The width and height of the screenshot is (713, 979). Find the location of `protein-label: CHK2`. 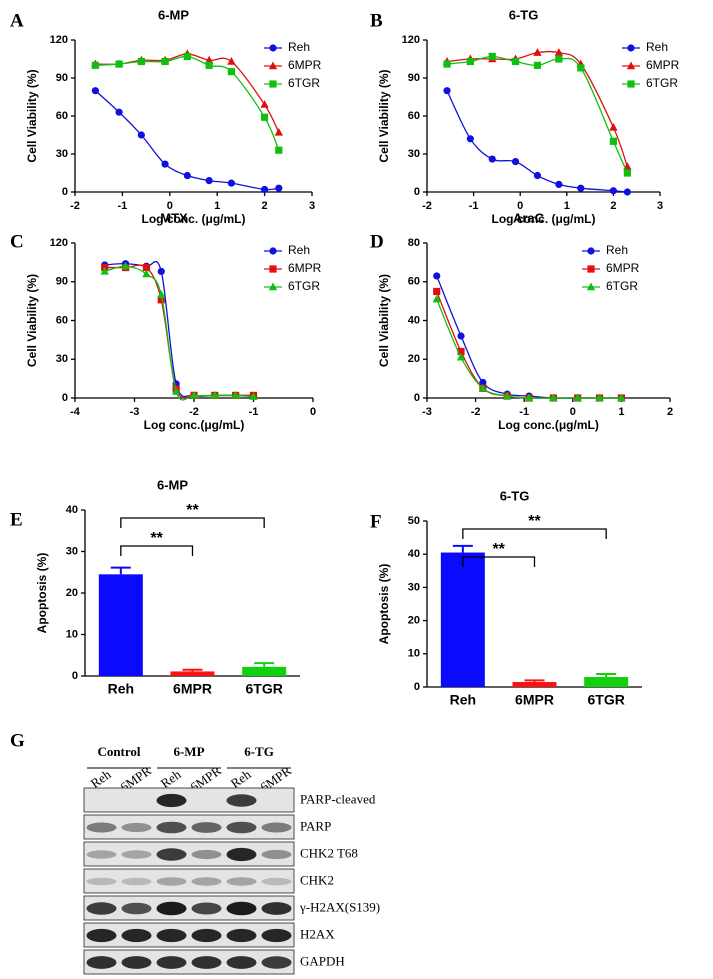

protein-label: CHK2 is located at coordinates (317, 879).